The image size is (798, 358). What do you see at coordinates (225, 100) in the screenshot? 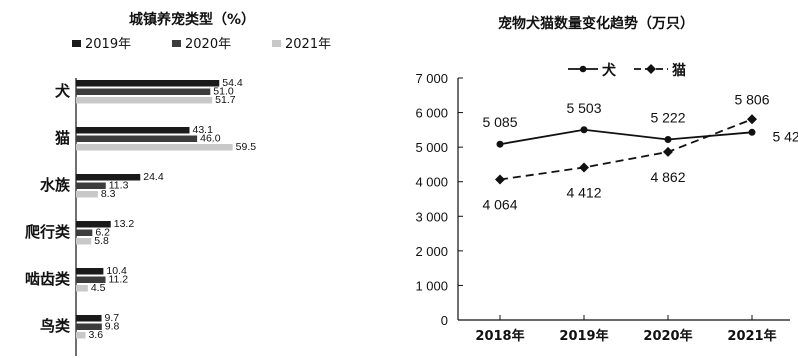
I see `bar-value-label-1-3: 51.7` at bounding box center [225, 100].